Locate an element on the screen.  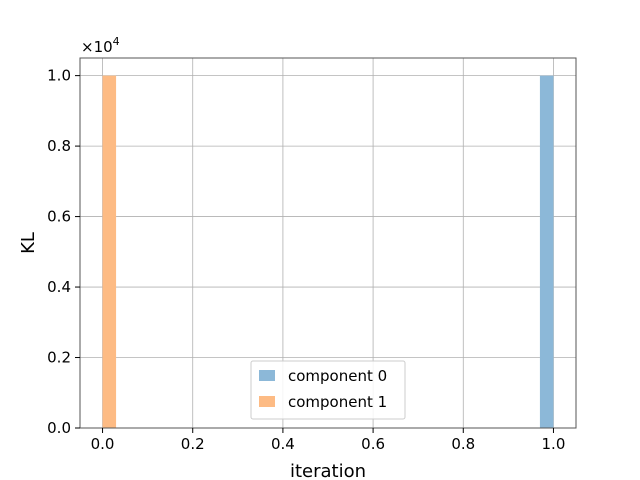
y-offset-label: ×10⁴ is located at coordinates (100, 45).